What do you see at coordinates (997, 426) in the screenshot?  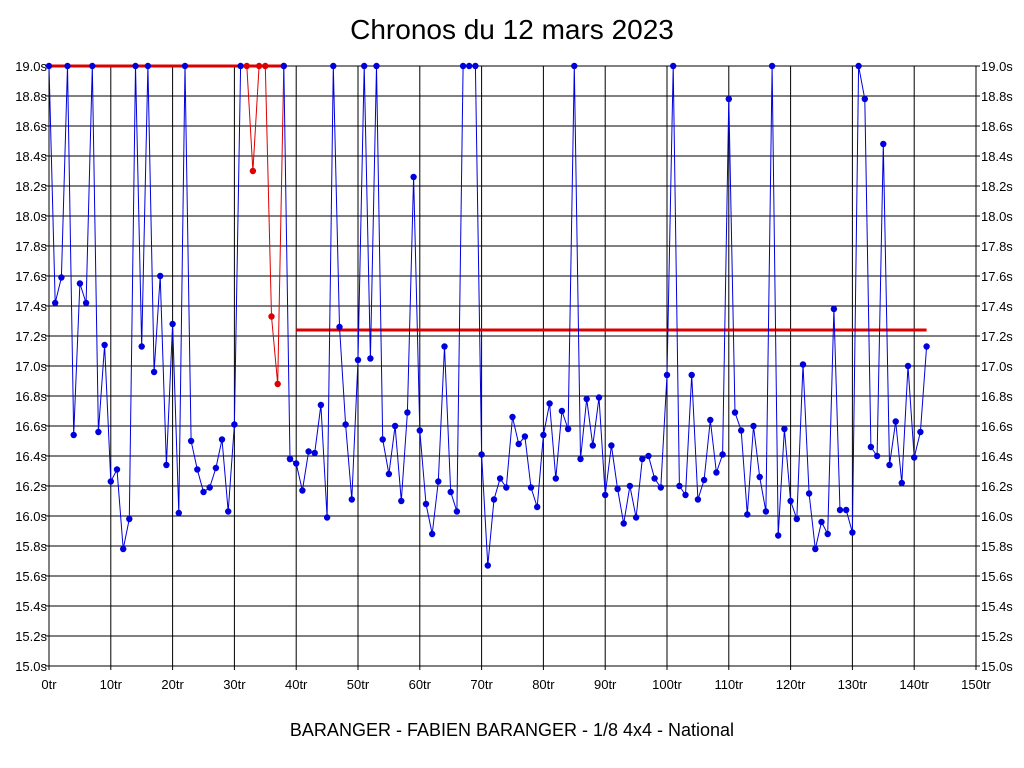 I see `y-tick-label-right: 16.6s` at bounding box center [997, 426].